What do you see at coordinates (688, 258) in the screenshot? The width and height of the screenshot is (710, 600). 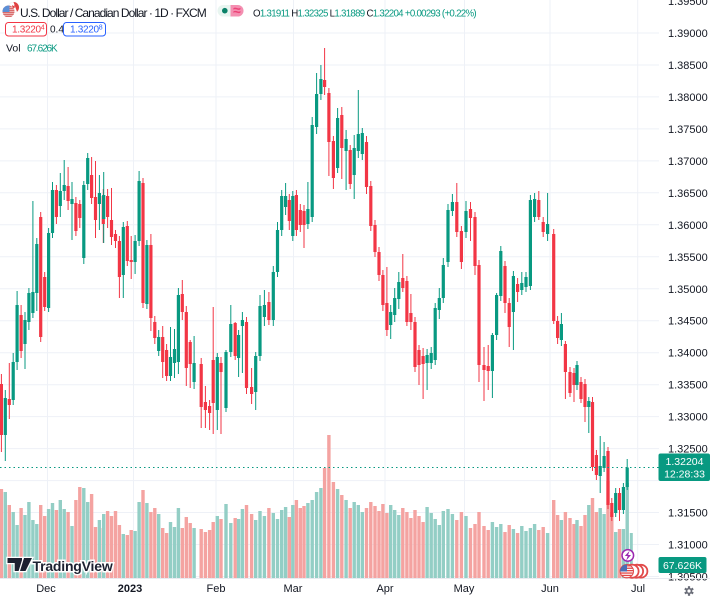 I see `svg-text: 1.35500` at bounding box center [688, 258].